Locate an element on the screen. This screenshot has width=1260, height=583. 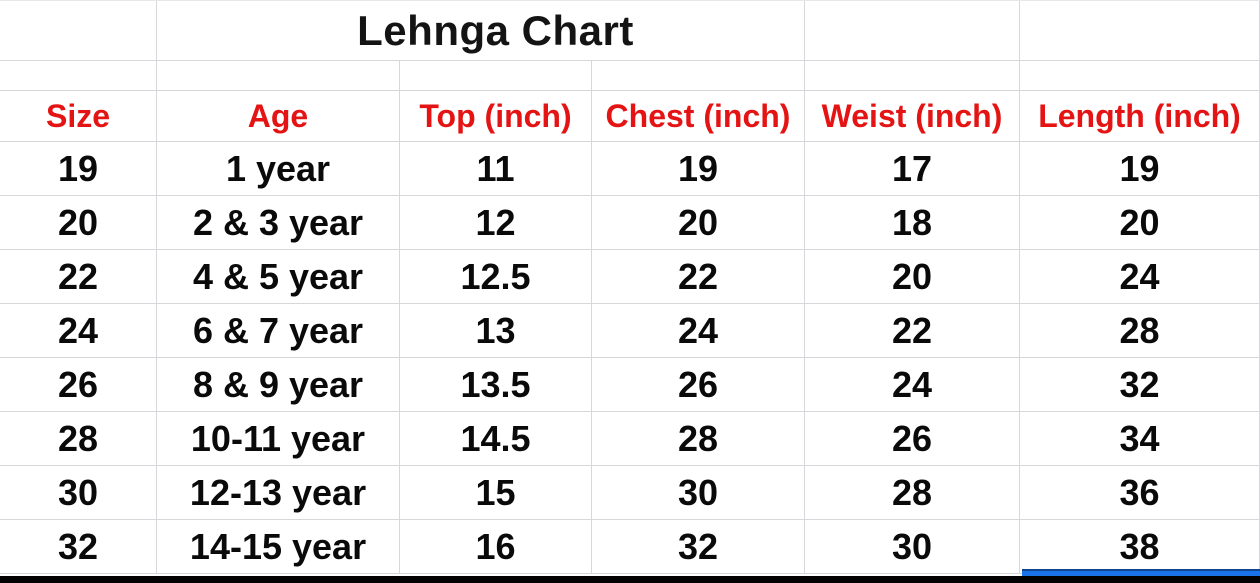
bottom-black-bar is located at coordinates (630, 579).